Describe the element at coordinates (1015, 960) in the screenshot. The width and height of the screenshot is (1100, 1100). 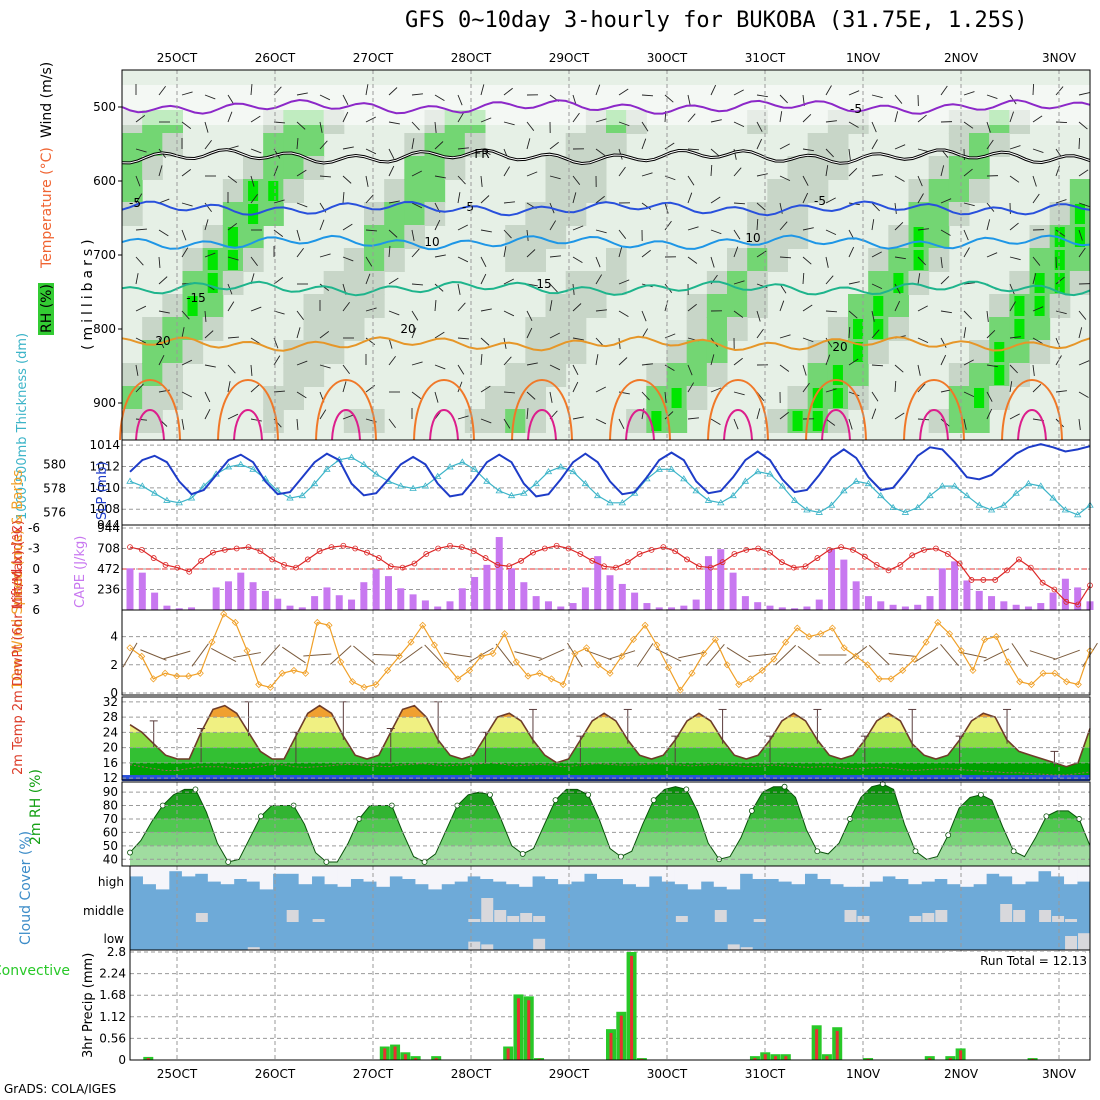
I see `run-total-box` at that location.